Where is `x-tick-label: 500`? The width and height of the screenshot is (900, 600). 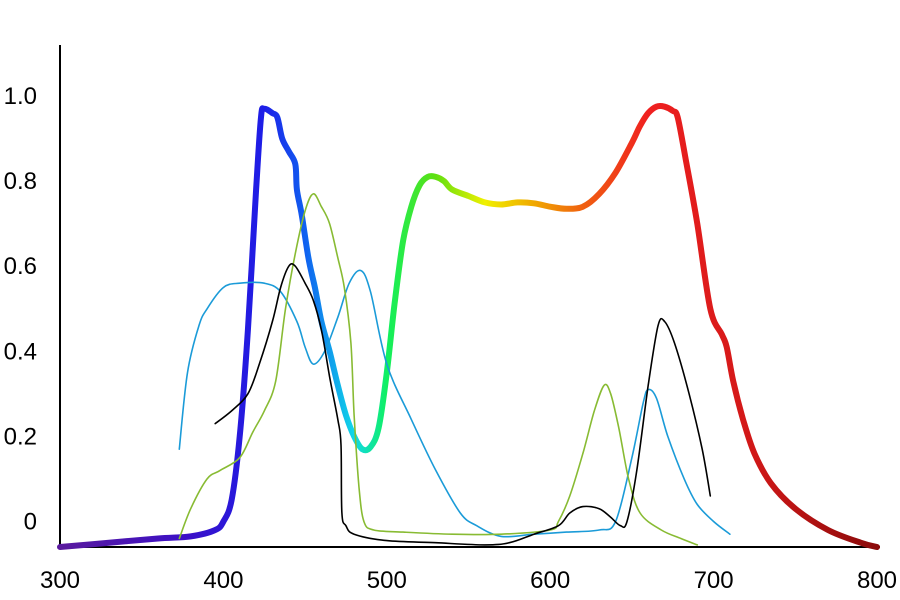 x-tick-label: 500 is located at coordinates (387, 580).